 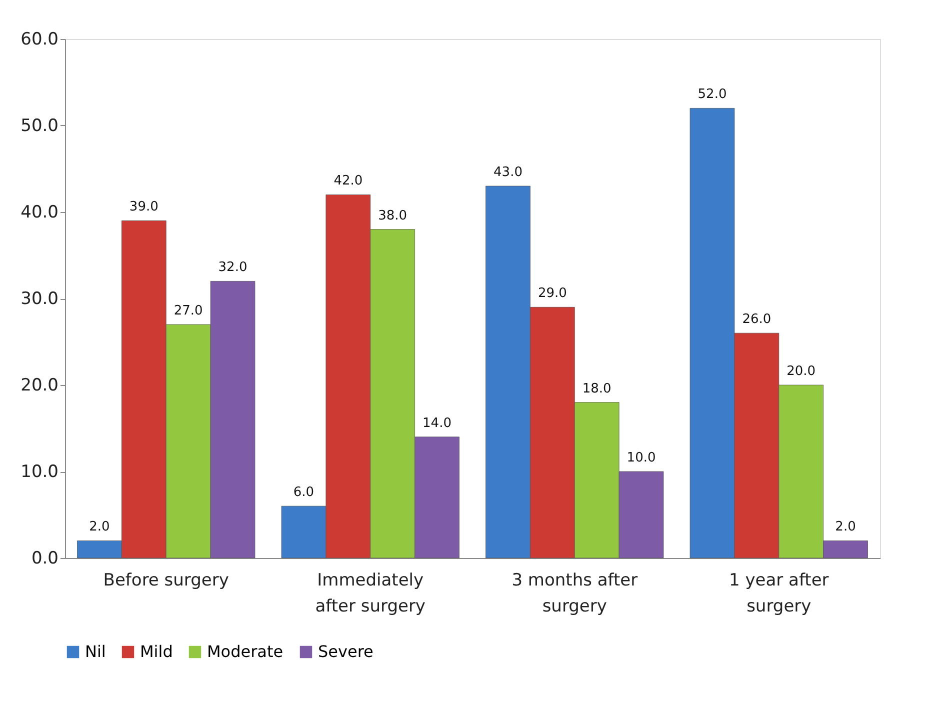 I want to click on legend-label: Mild, so click(x=156, y=651).